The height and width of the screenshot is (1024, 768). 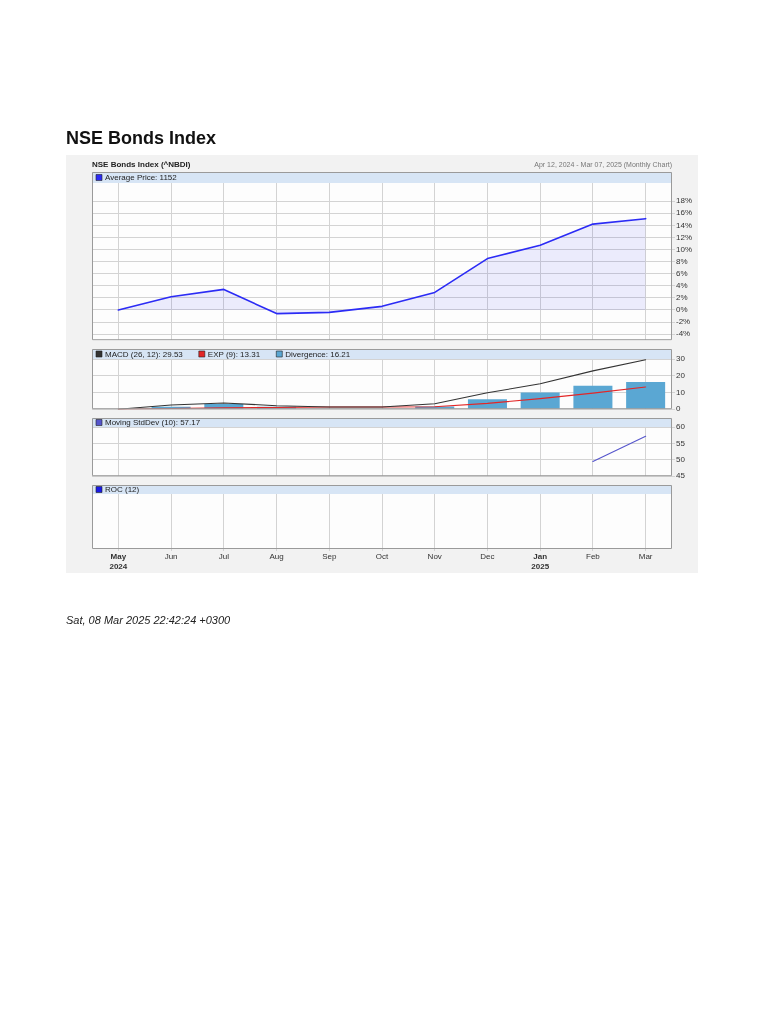 What do you see at coordinates (681, 476) in the screenshot?
I see `y-tick-label: 45` at bounding box center [681, 476].